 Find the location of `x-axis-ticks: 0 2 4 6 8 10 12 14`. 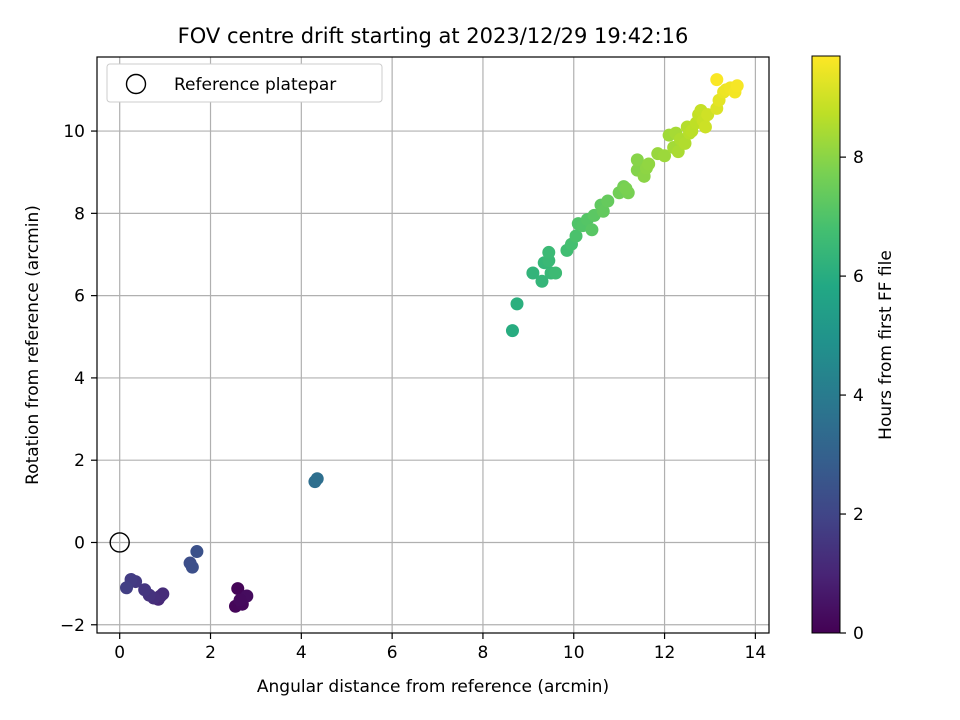

x-axis-ticks: 0 2 4 6 8 10 12 14 is located at coordinates (440, 648).